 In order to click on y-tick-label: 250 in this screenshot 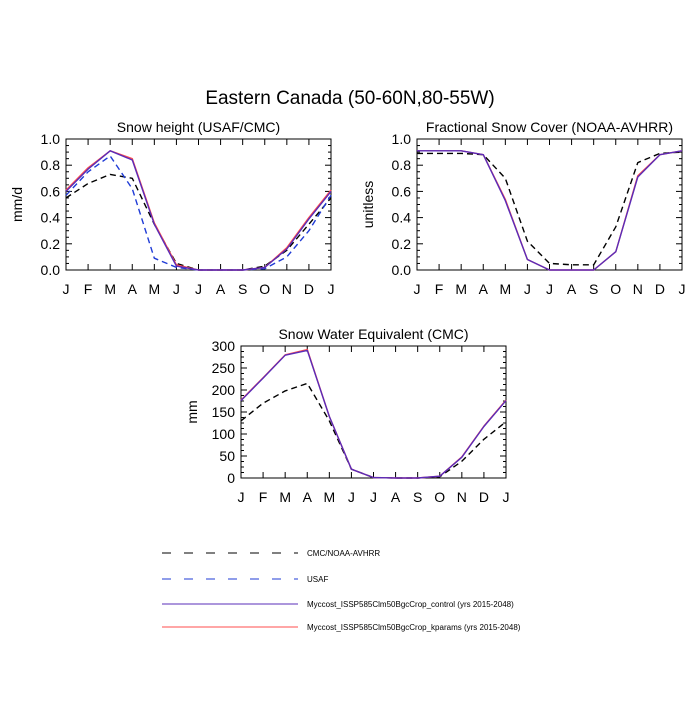, I will do `click(224, 368)`.